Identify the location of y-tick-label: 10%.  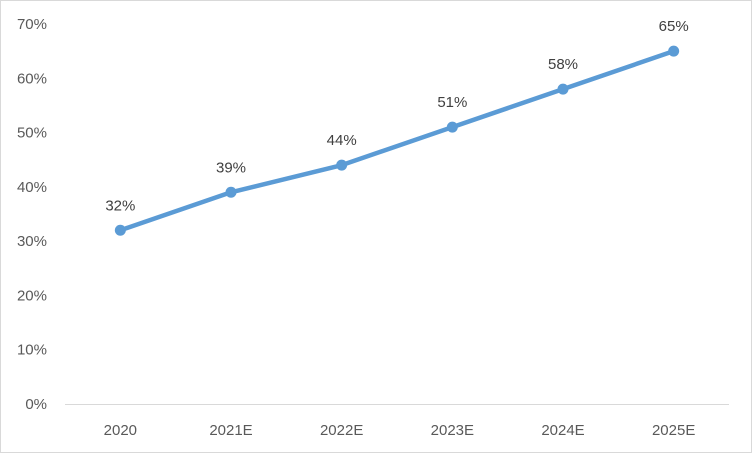
(32, 350).